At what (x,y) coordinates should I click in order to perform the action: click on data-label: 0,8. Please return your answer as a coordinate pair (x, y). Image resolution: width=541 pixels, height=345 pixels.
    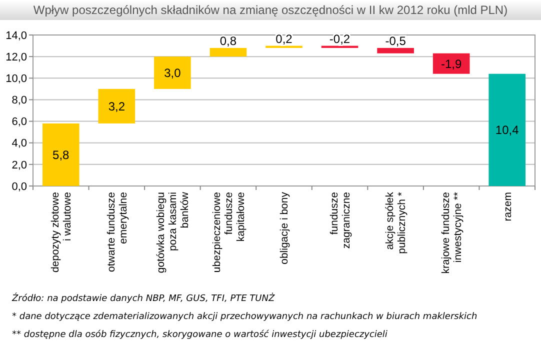
    Looking at the image, I should click on (228, 41).